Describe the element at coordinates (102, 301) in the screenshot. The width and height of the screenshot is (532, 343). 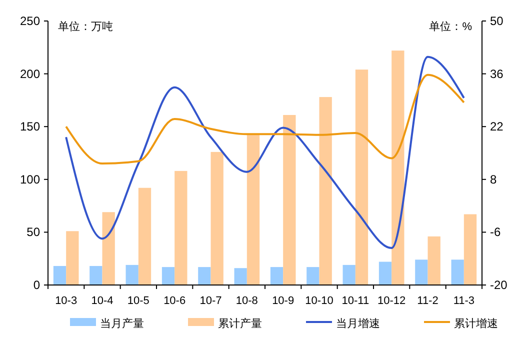
I see `x-tick-label: 10-4` at that location.